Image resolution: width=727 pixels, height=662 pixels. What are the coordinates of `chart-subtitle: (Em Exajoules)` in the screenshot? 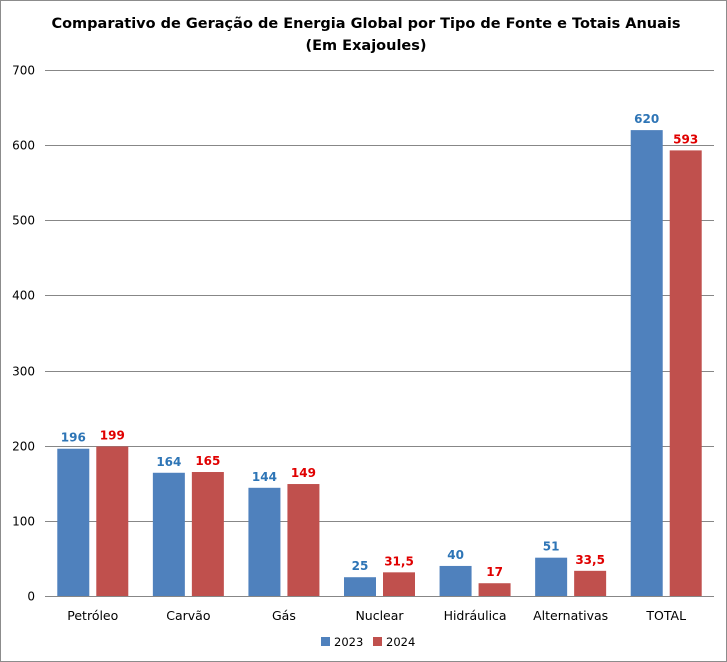 It's located at (365, 46).